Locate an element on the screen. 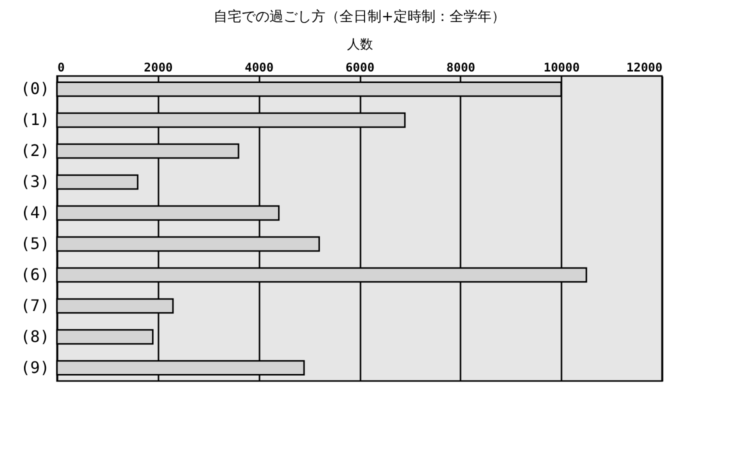 This screenshot has height=450, width=742. y-tick-label: (0) is located at coordinates (35, 88).